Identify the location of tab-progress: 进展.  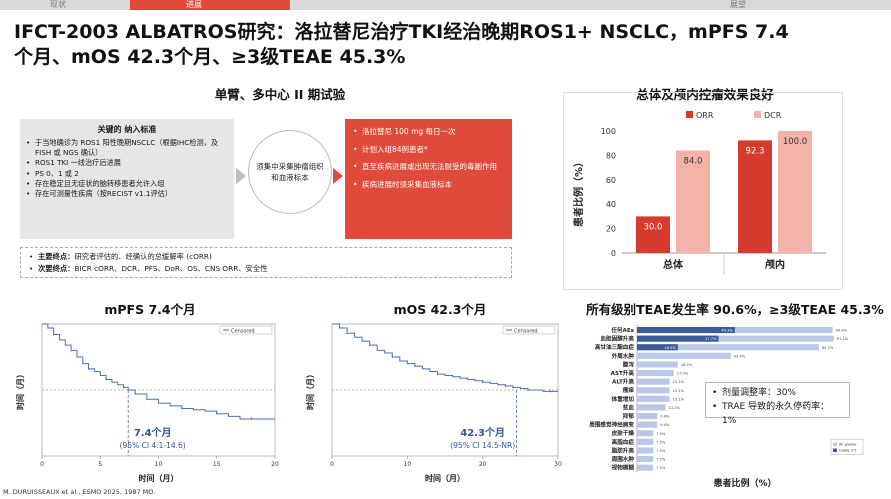
(210, 5).